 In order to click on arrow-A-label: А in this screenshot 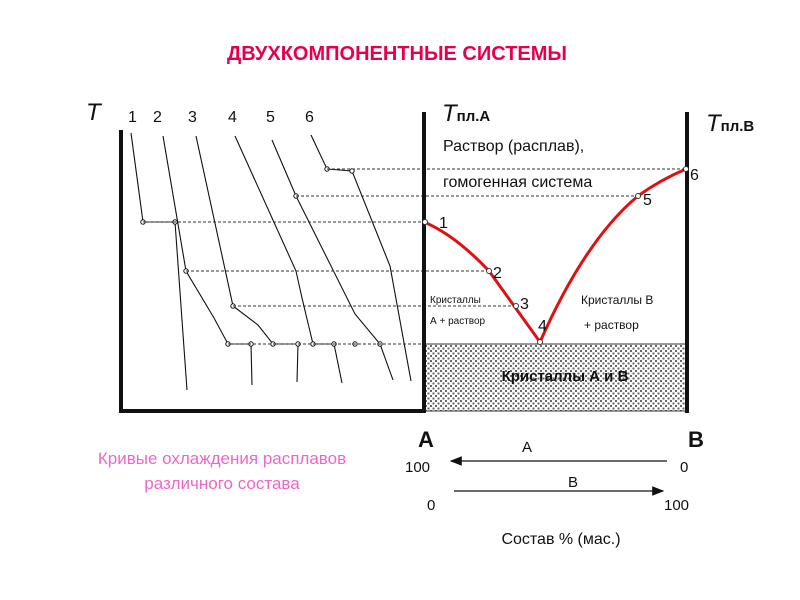, I will do `click(527, 447)`.